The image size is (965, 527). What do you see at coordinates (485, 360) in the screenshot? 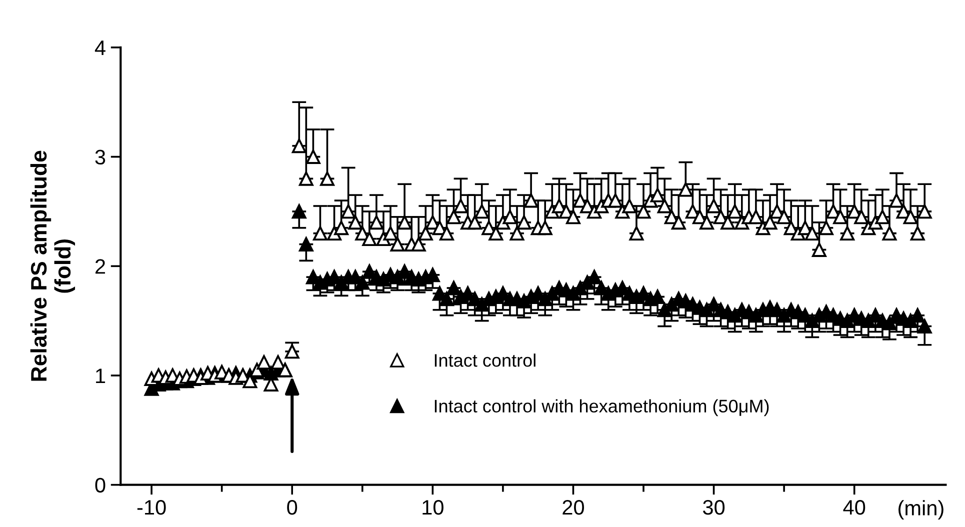
I see `legend-label: Intact control` at bounding box center [485, 360].